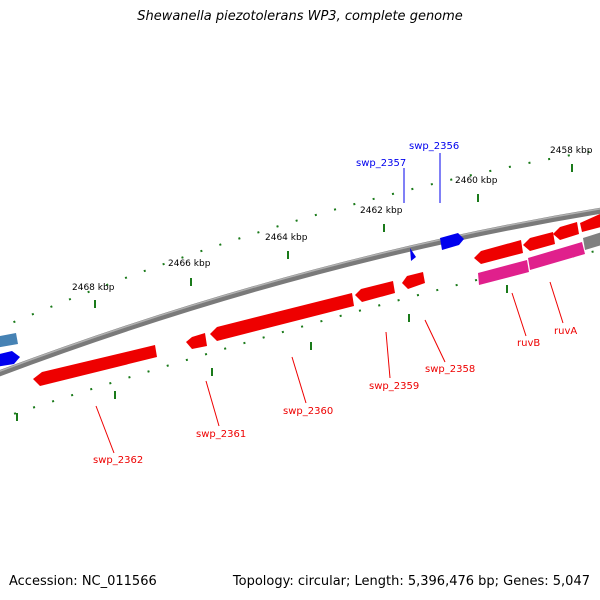 The image size is (600, 600). I want to click on gene-ruvB, so click(498, 252).